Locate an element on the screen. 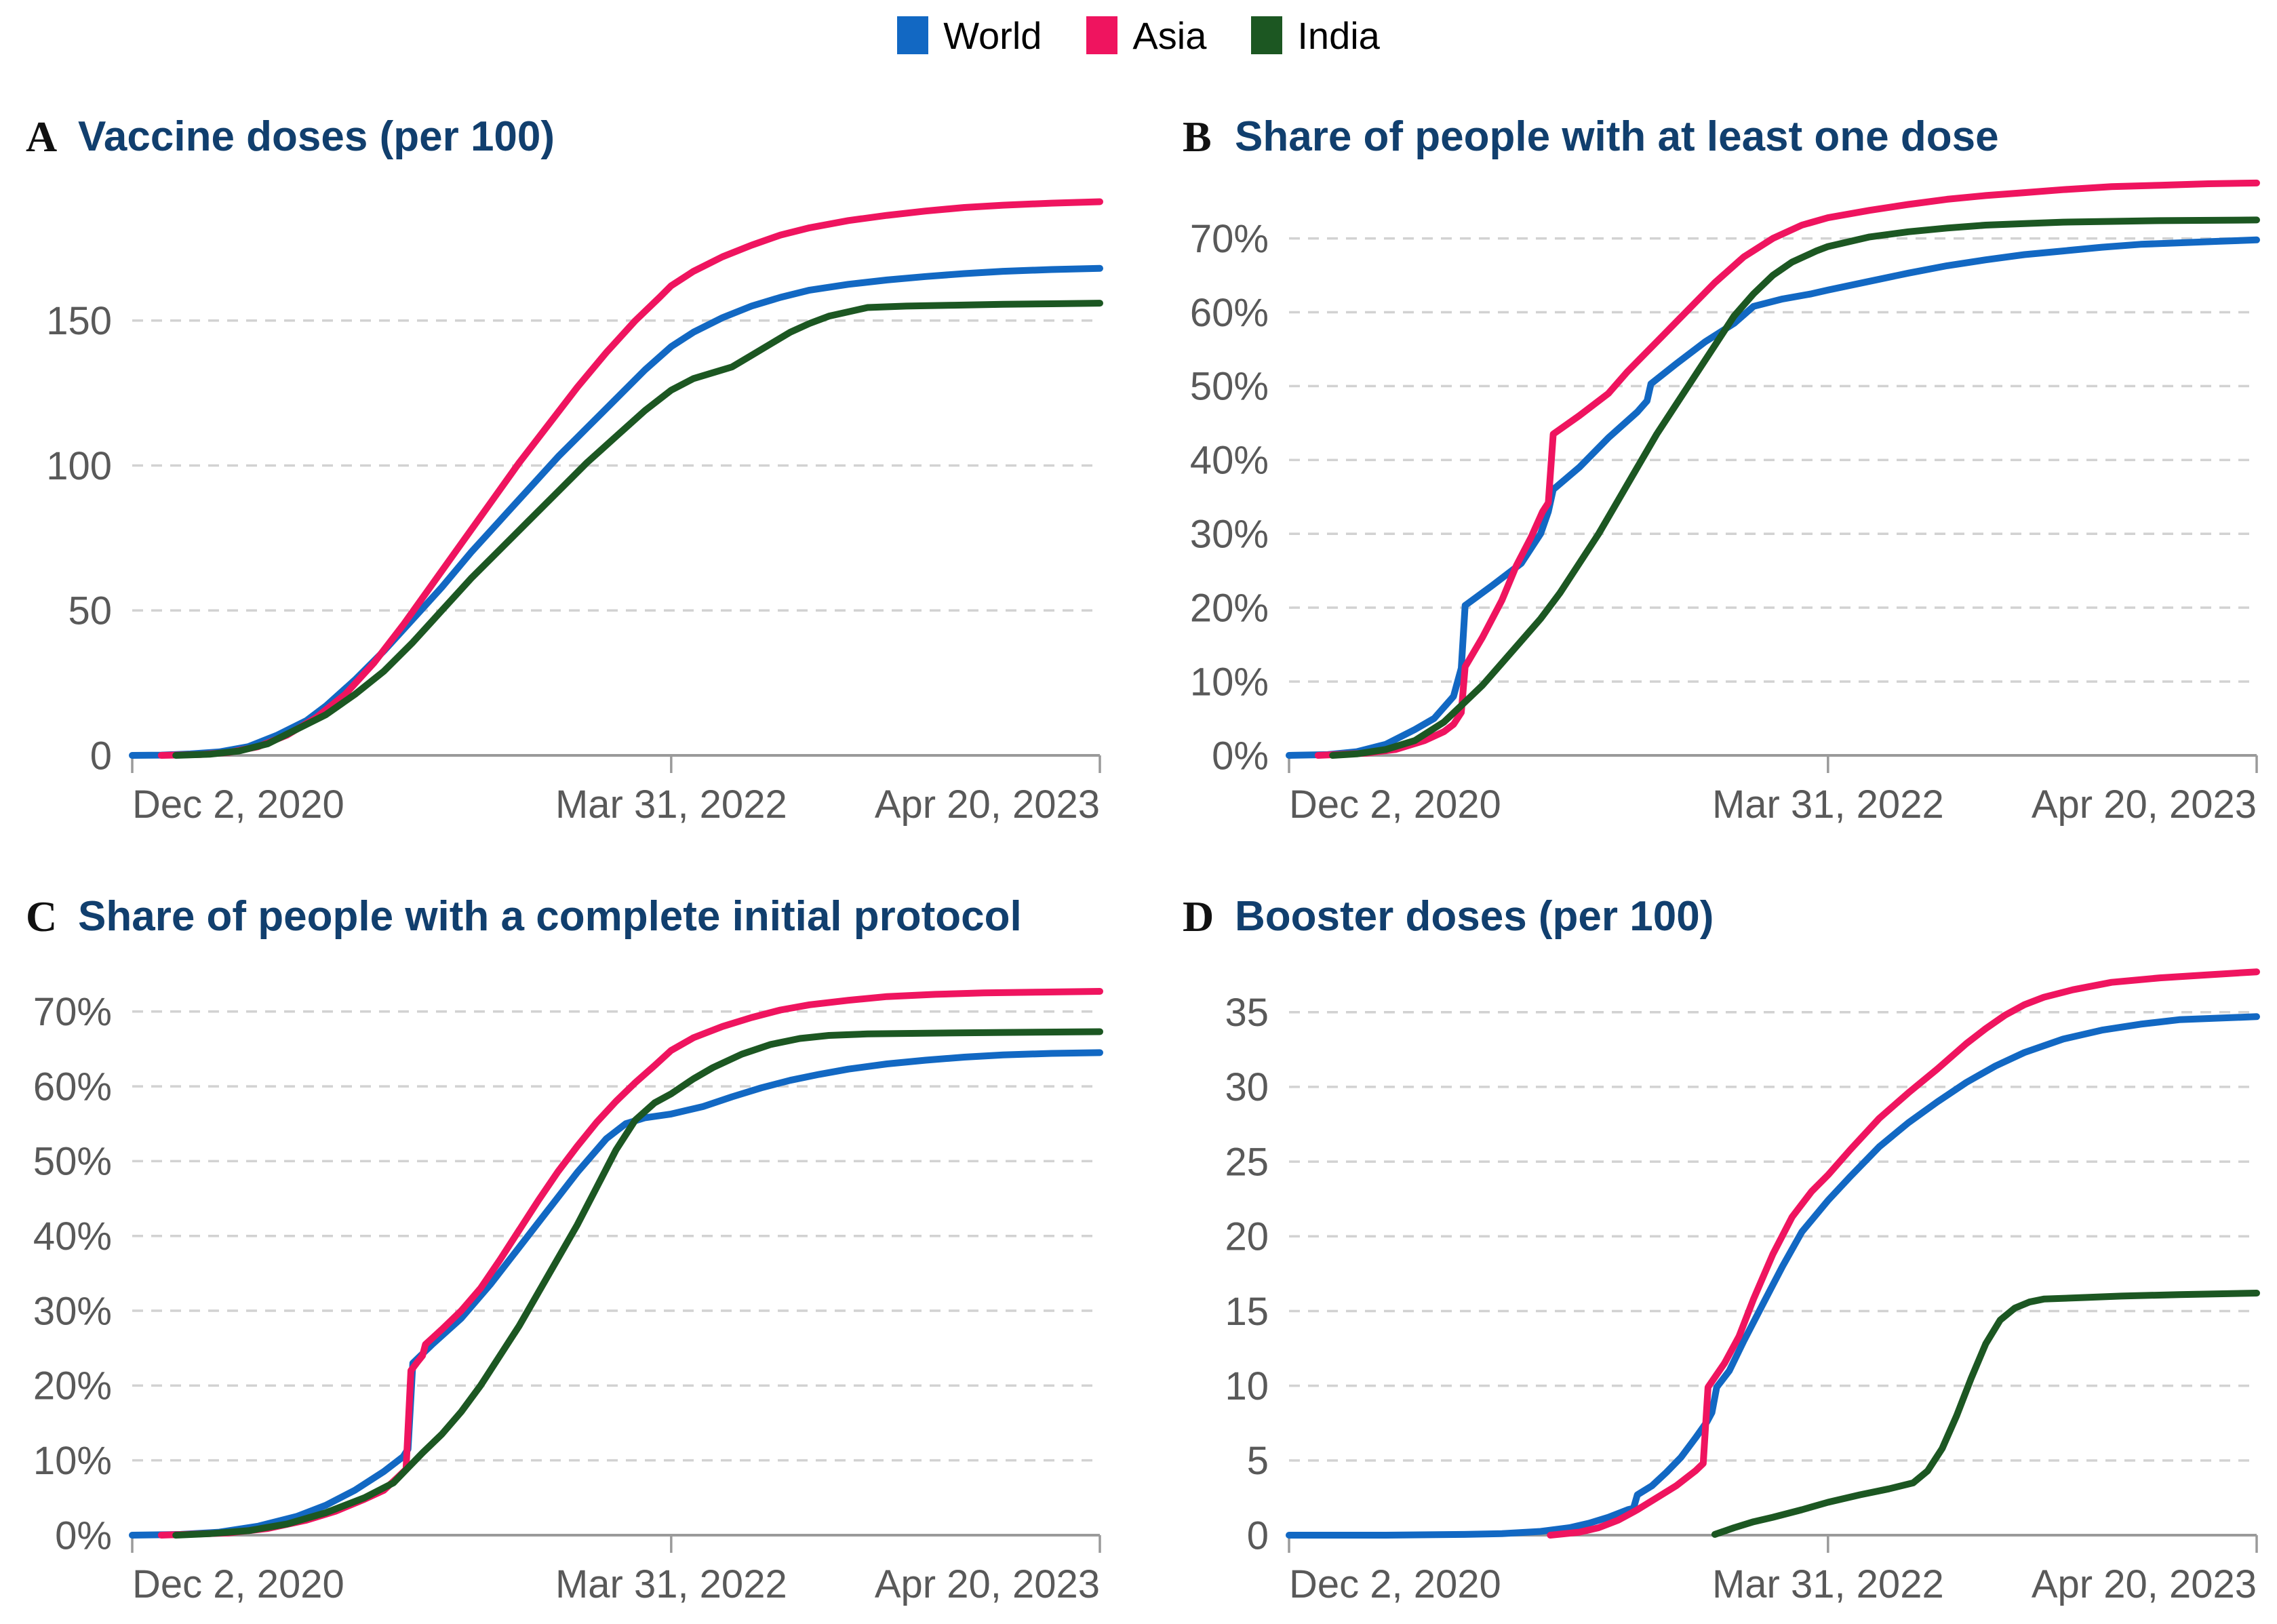  panel-title-row: B Share of people with at least one dose is located at coordinates (1713, 117).